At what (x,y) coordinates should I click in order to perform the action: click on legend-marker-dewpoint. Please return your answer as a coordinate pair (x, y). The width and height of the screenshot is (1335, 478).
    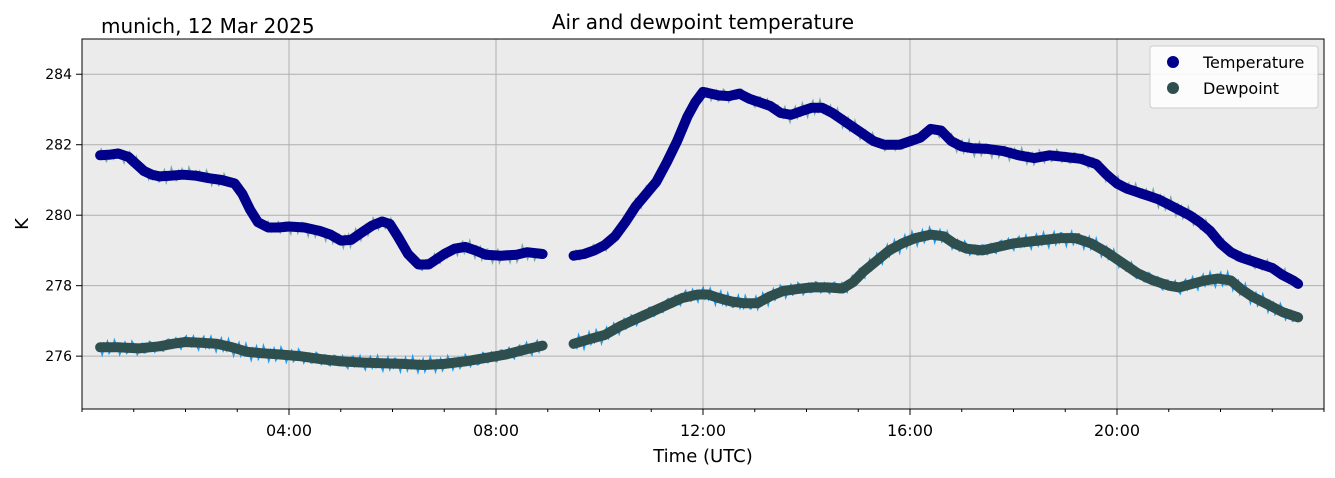
    Looking at the image, I should click on (1173, 88).